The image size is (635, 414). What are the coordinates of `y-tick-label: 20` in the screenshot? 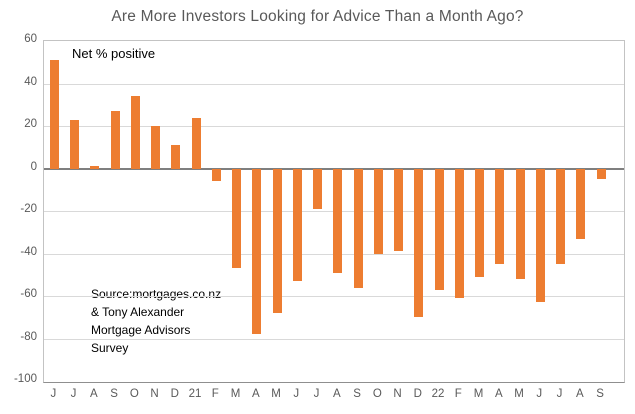 It's located at (30, 124).